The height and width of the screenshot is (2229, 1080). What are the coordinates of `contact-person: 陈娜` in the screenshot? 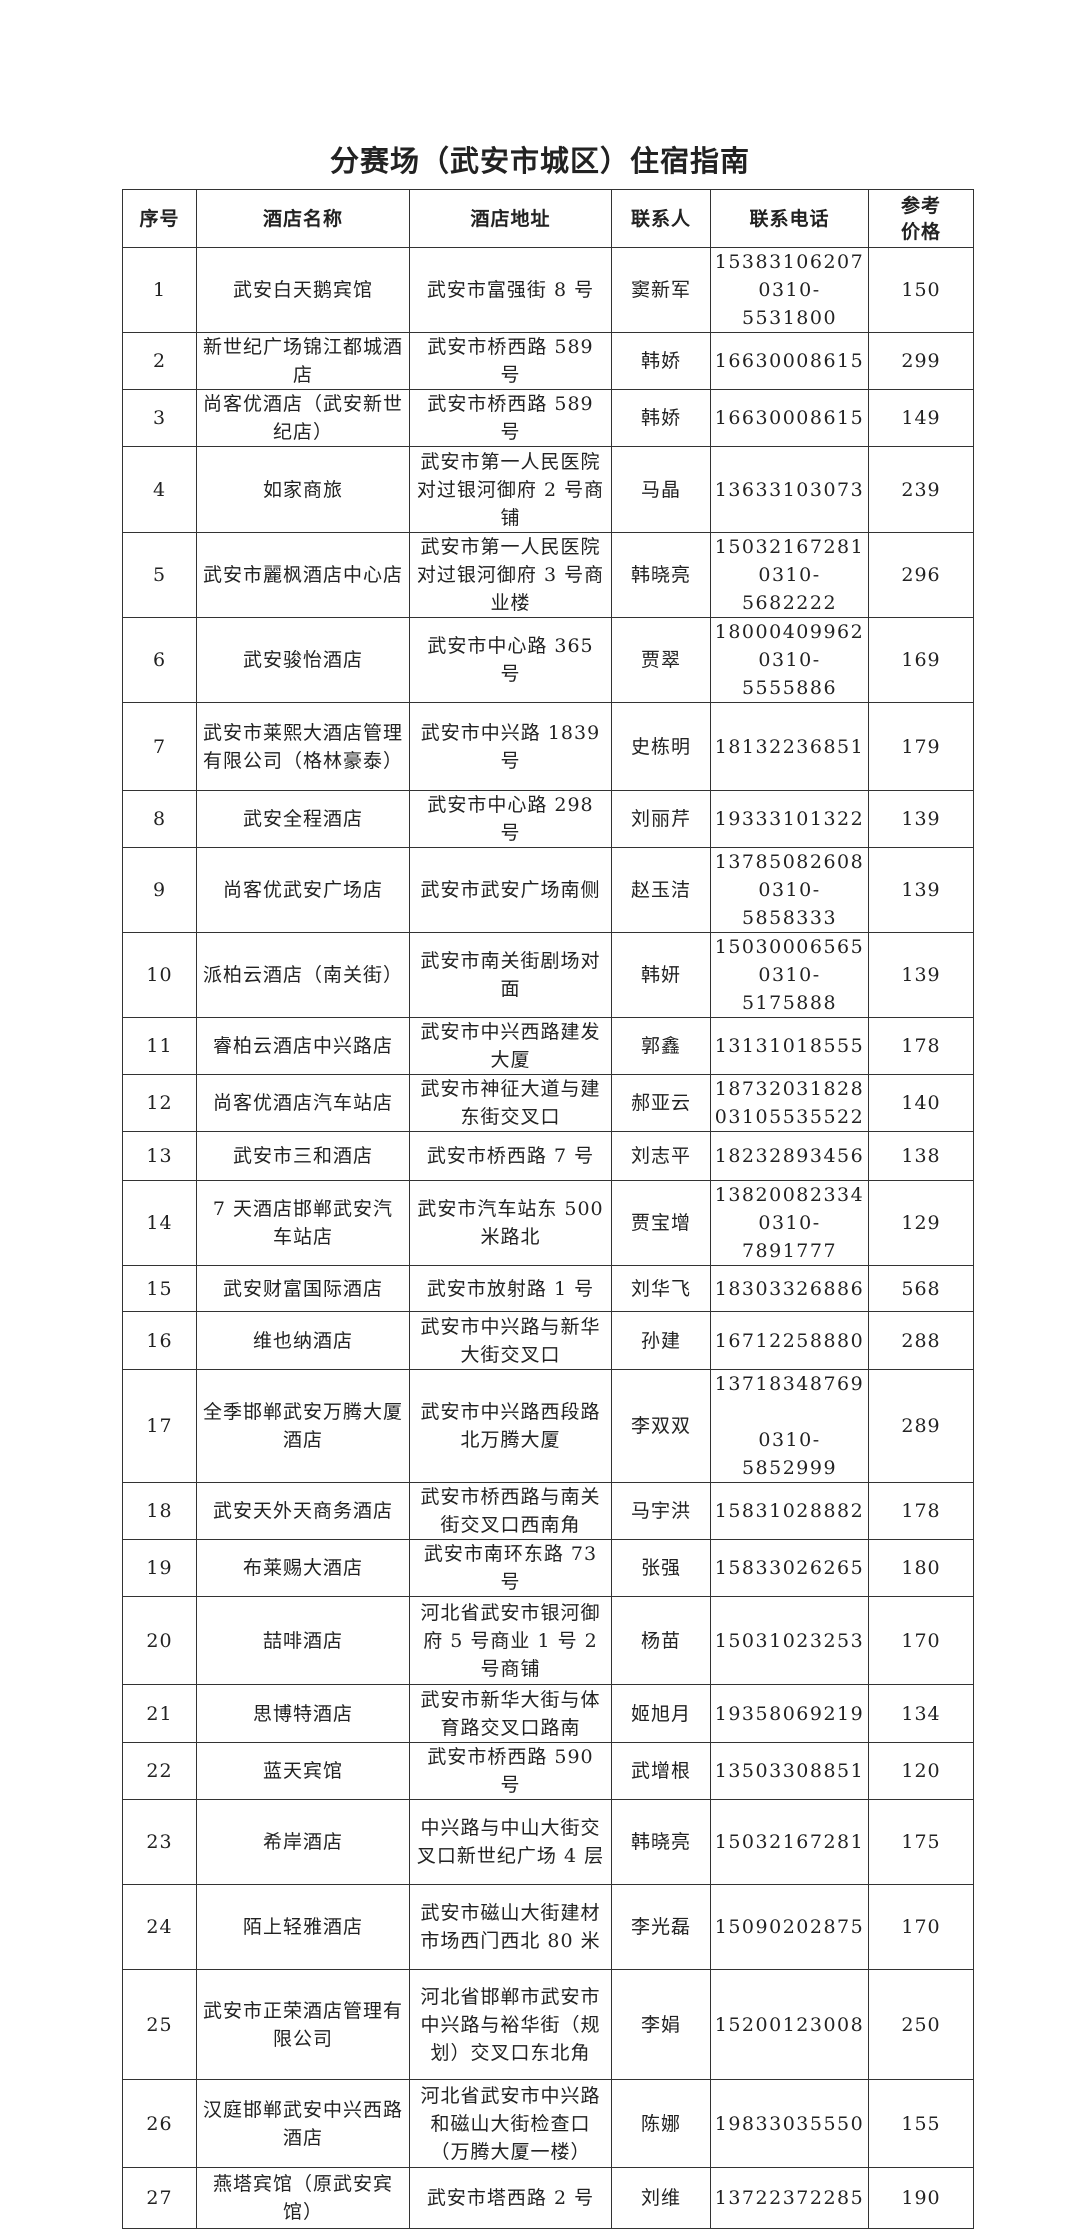 It's located at (661, 2123).